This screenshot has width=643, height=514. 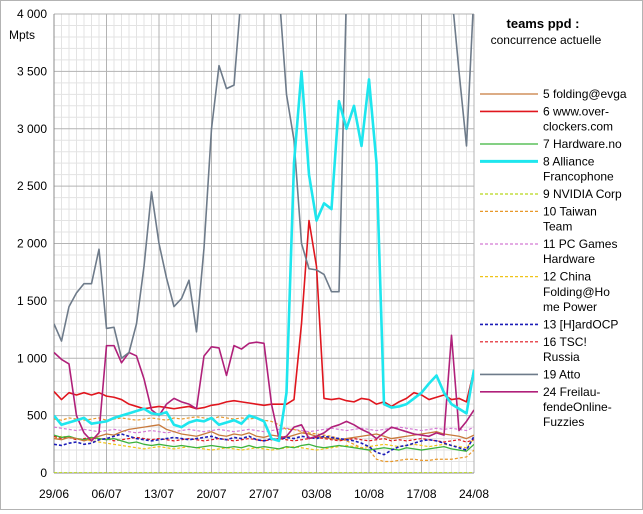 I want to click on y-tick-label: 3 500, so click(x=32, y=71).